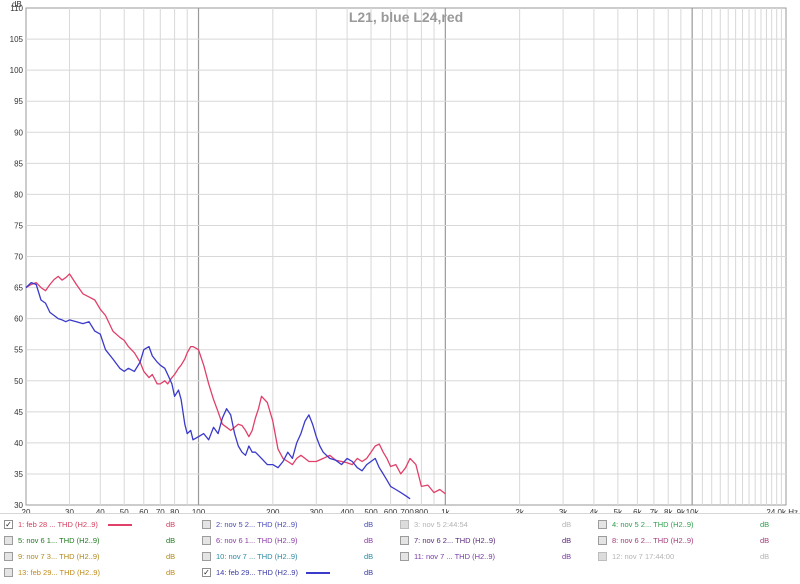 The height and width of the screenshot is (584, 800). I want to click on chart-title: L21, blue L24,red, so click(406, 17).